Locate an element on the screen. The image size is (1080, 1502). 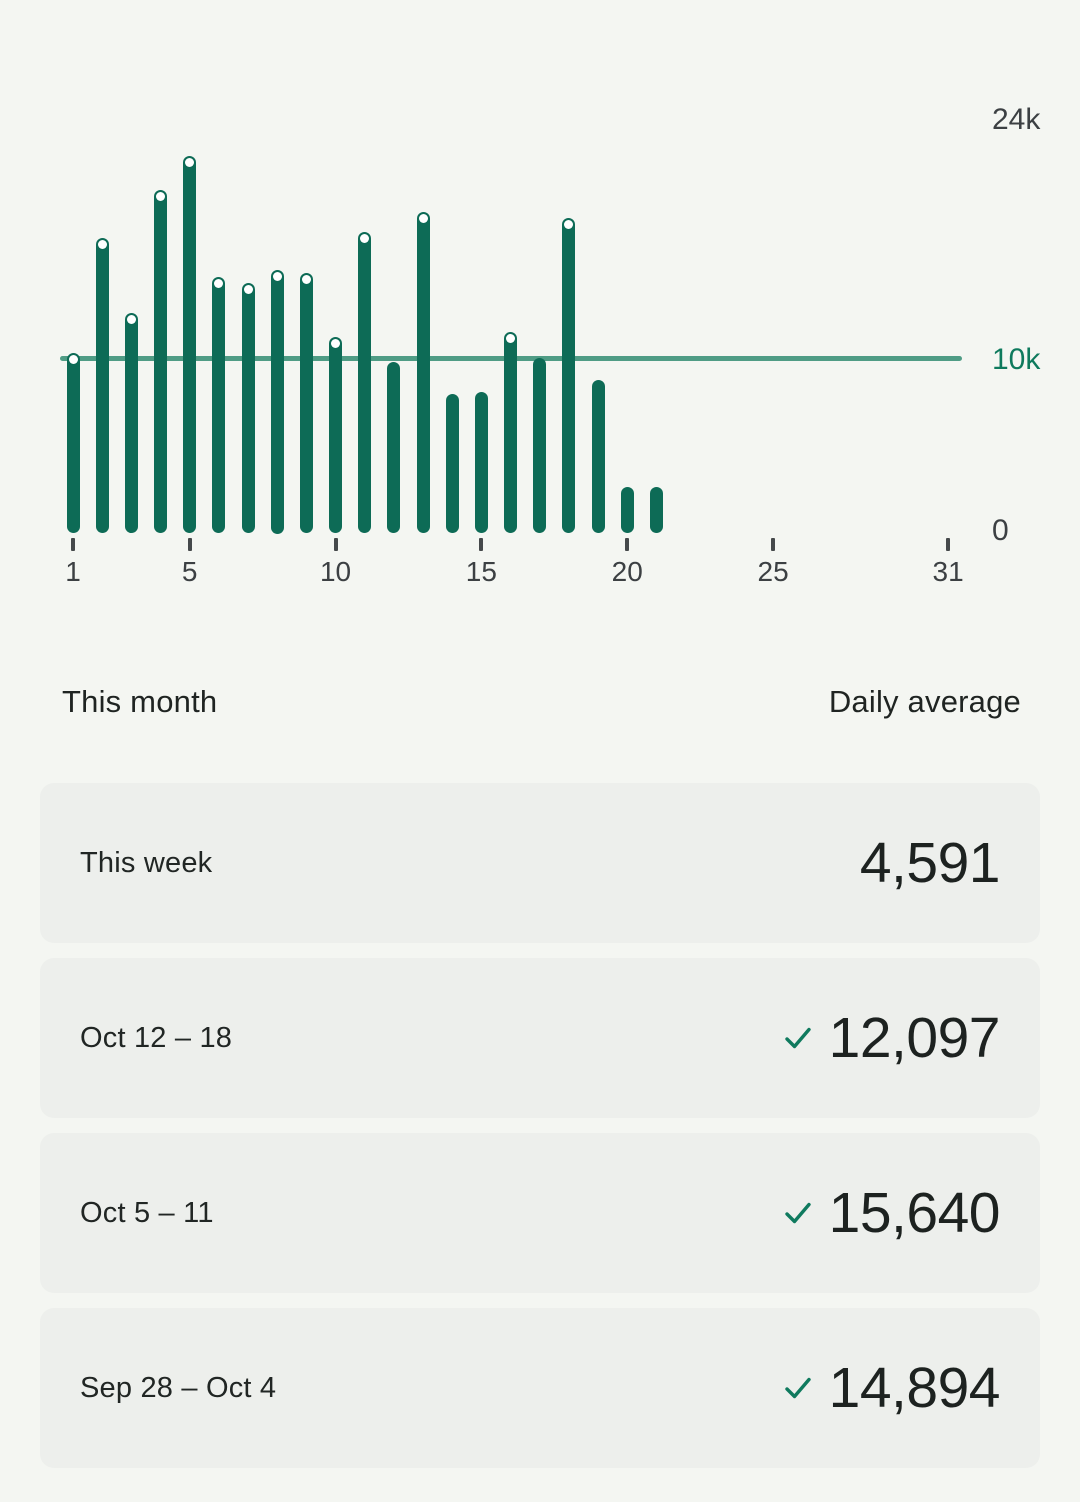
row-label: This week is located at coordinates (146, 862).